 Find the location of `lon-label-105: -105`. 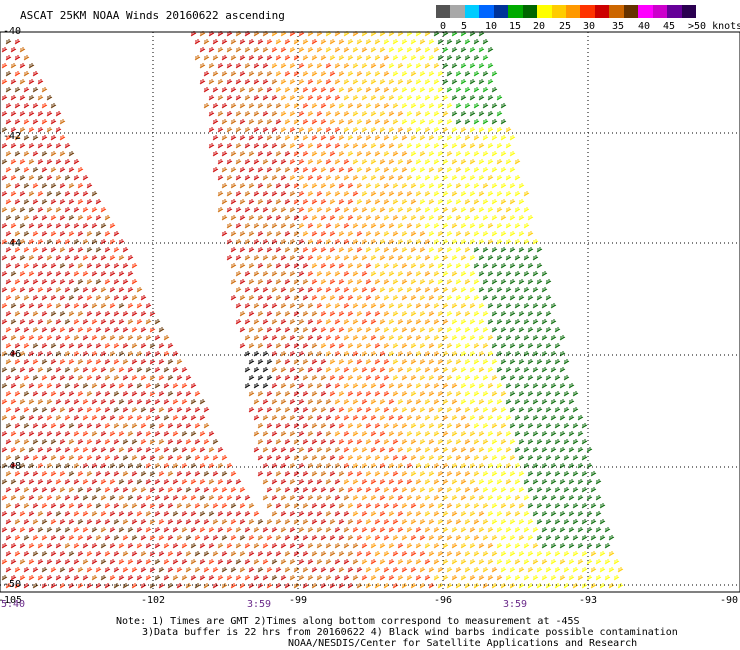

lon-label-105: -105 is located at coordinates (11, 600).